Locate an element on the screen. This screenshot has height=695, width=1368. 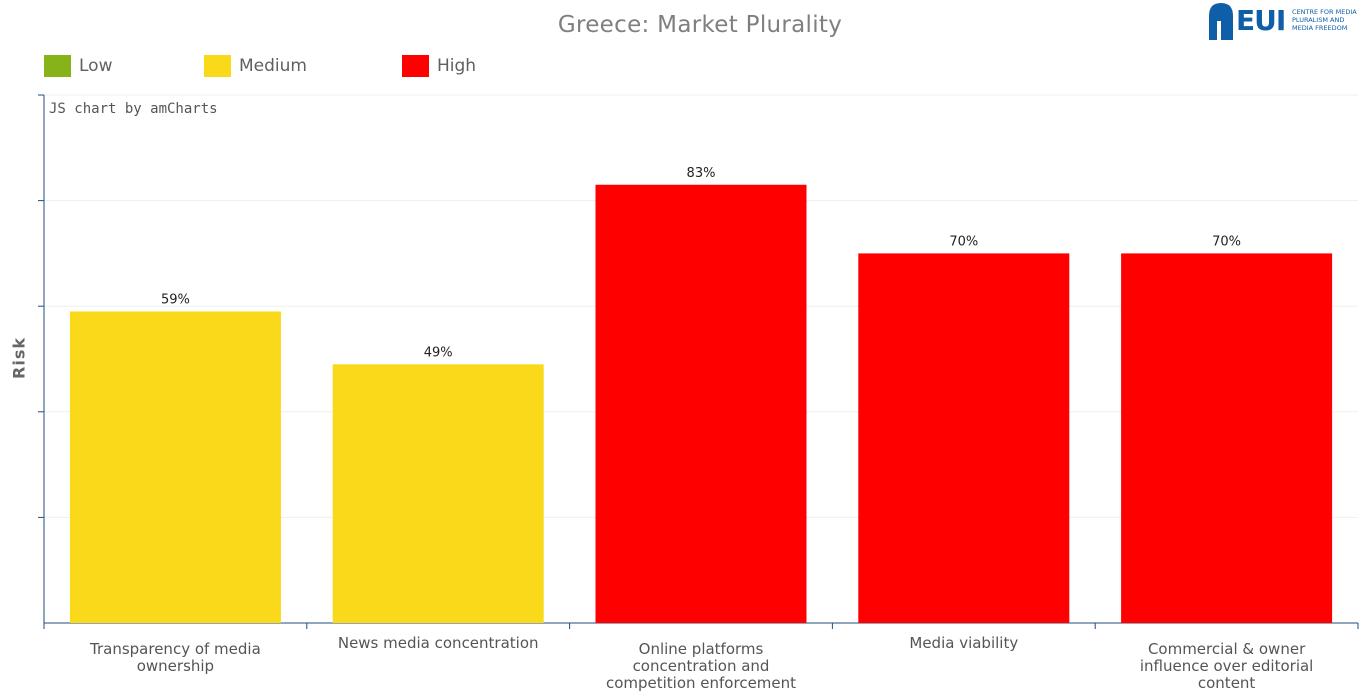
logo-subtitle-line: MEDIA FREEDOM is located at coordinates (1320, 28).